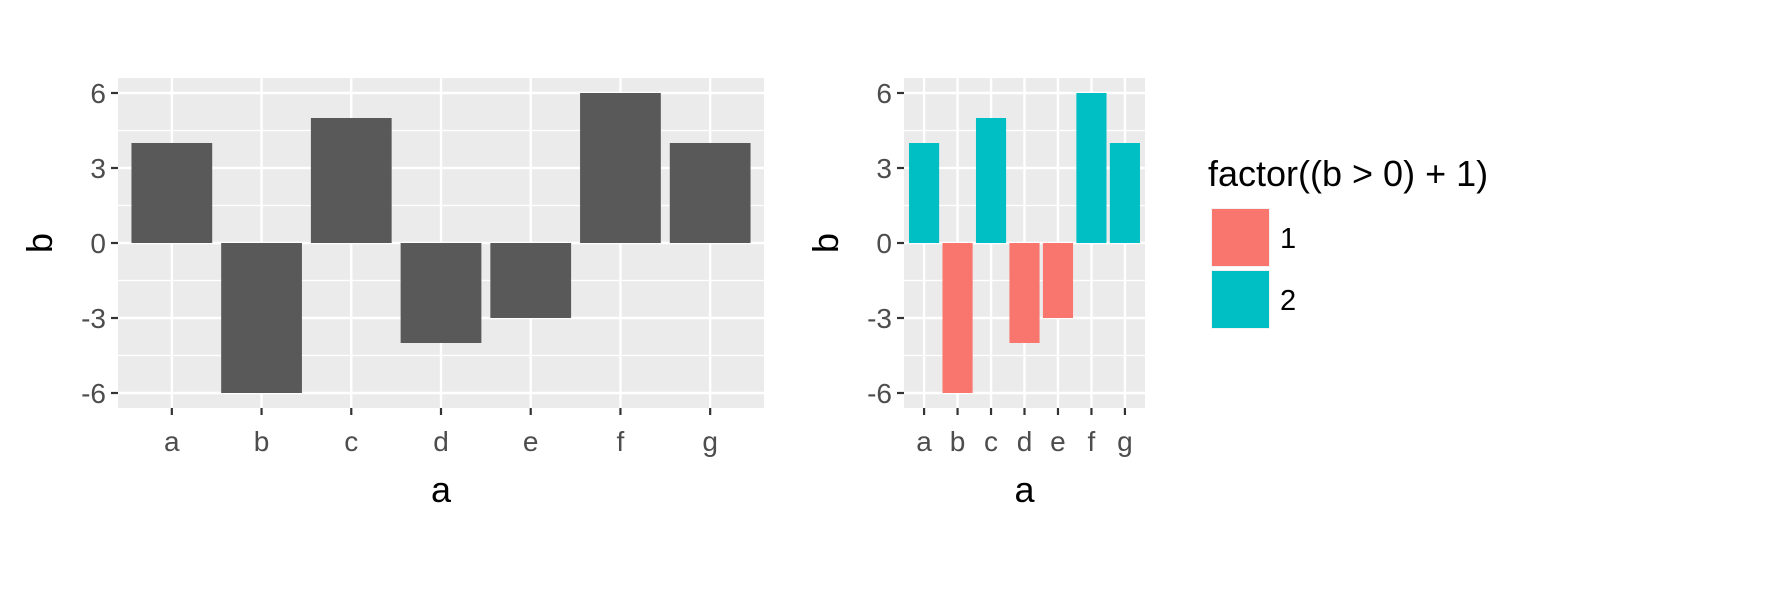 The height and width of the screenshot is (590, 1771). I want to click on legend-label: 1, so click(1288, 239).